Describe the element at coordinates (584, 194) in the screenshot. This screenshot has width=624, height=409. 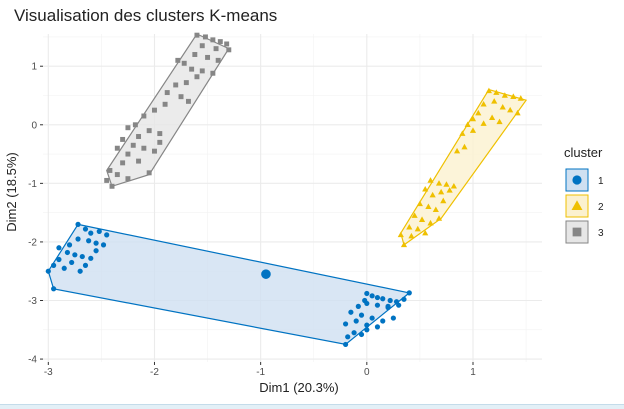
I see `legend: cluster 1 2 3` at that location.